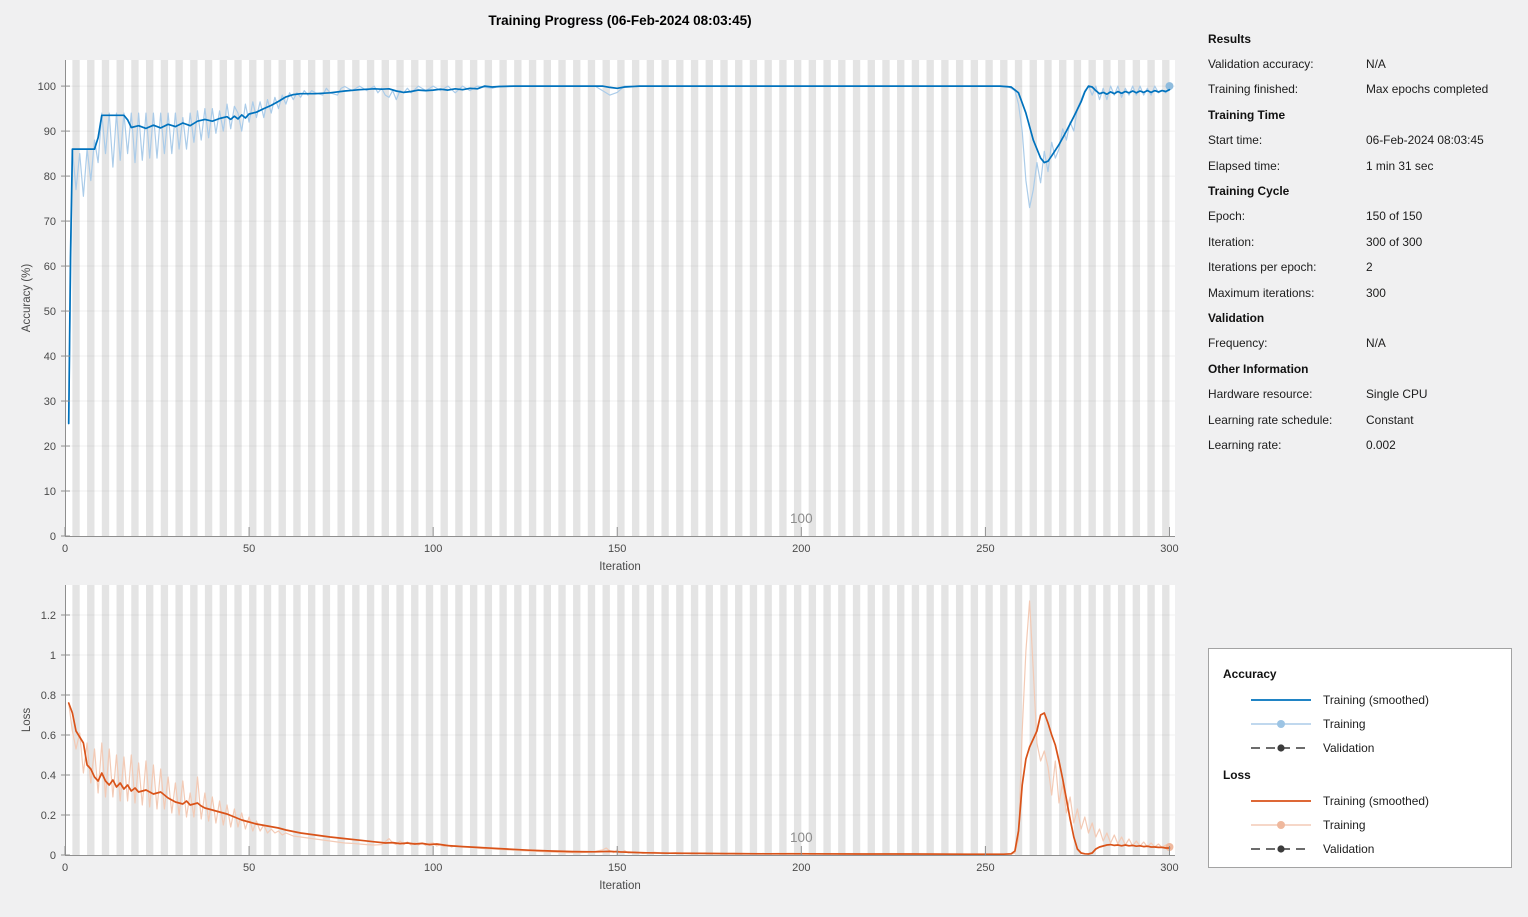 The height and width of the screenshot is (917, 1528). Describe the element at coordinates (1237, 774) in the screenshot. I see `legend-heading-loss: Loss` at that location.